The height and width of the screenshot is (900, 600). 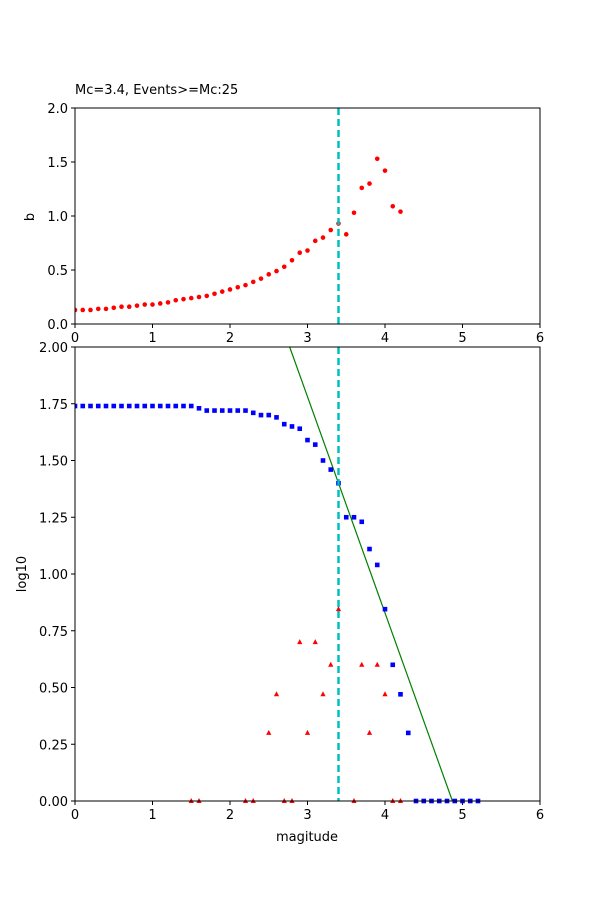 What do you see at coordinates (53, 745) in the screenshot?
I see `magnitude-y-tick-label: 0.25` at bounding box center [53, 745].